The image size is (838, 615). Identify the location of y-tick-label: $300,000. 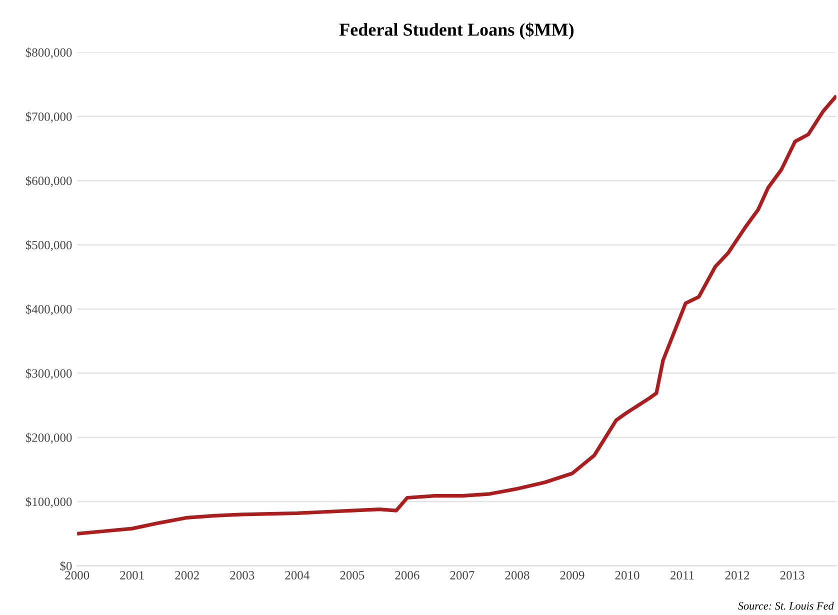
(49, 374).